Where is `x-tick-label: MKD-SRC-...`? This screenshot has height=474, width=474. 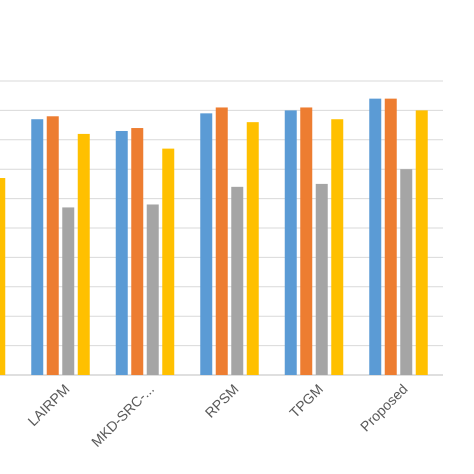 x-tick-label: MKD-SRC-... is located at coordinates (122, 415).